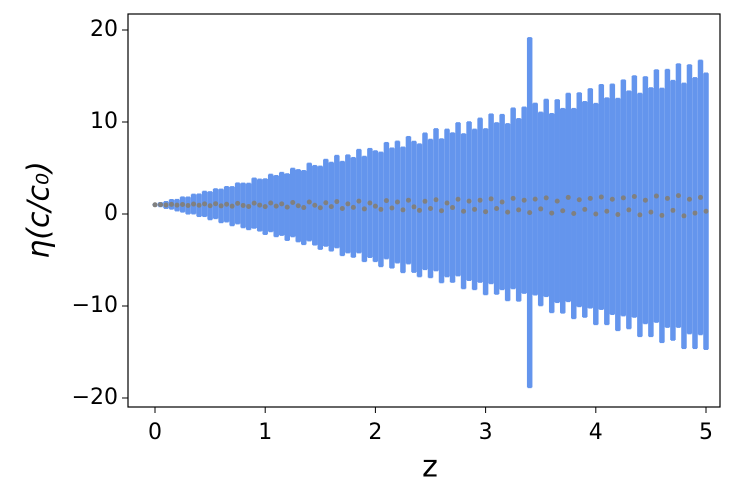 The image size is (747, 501). I want to click on y-tick-label: 20, so click(104, 29).